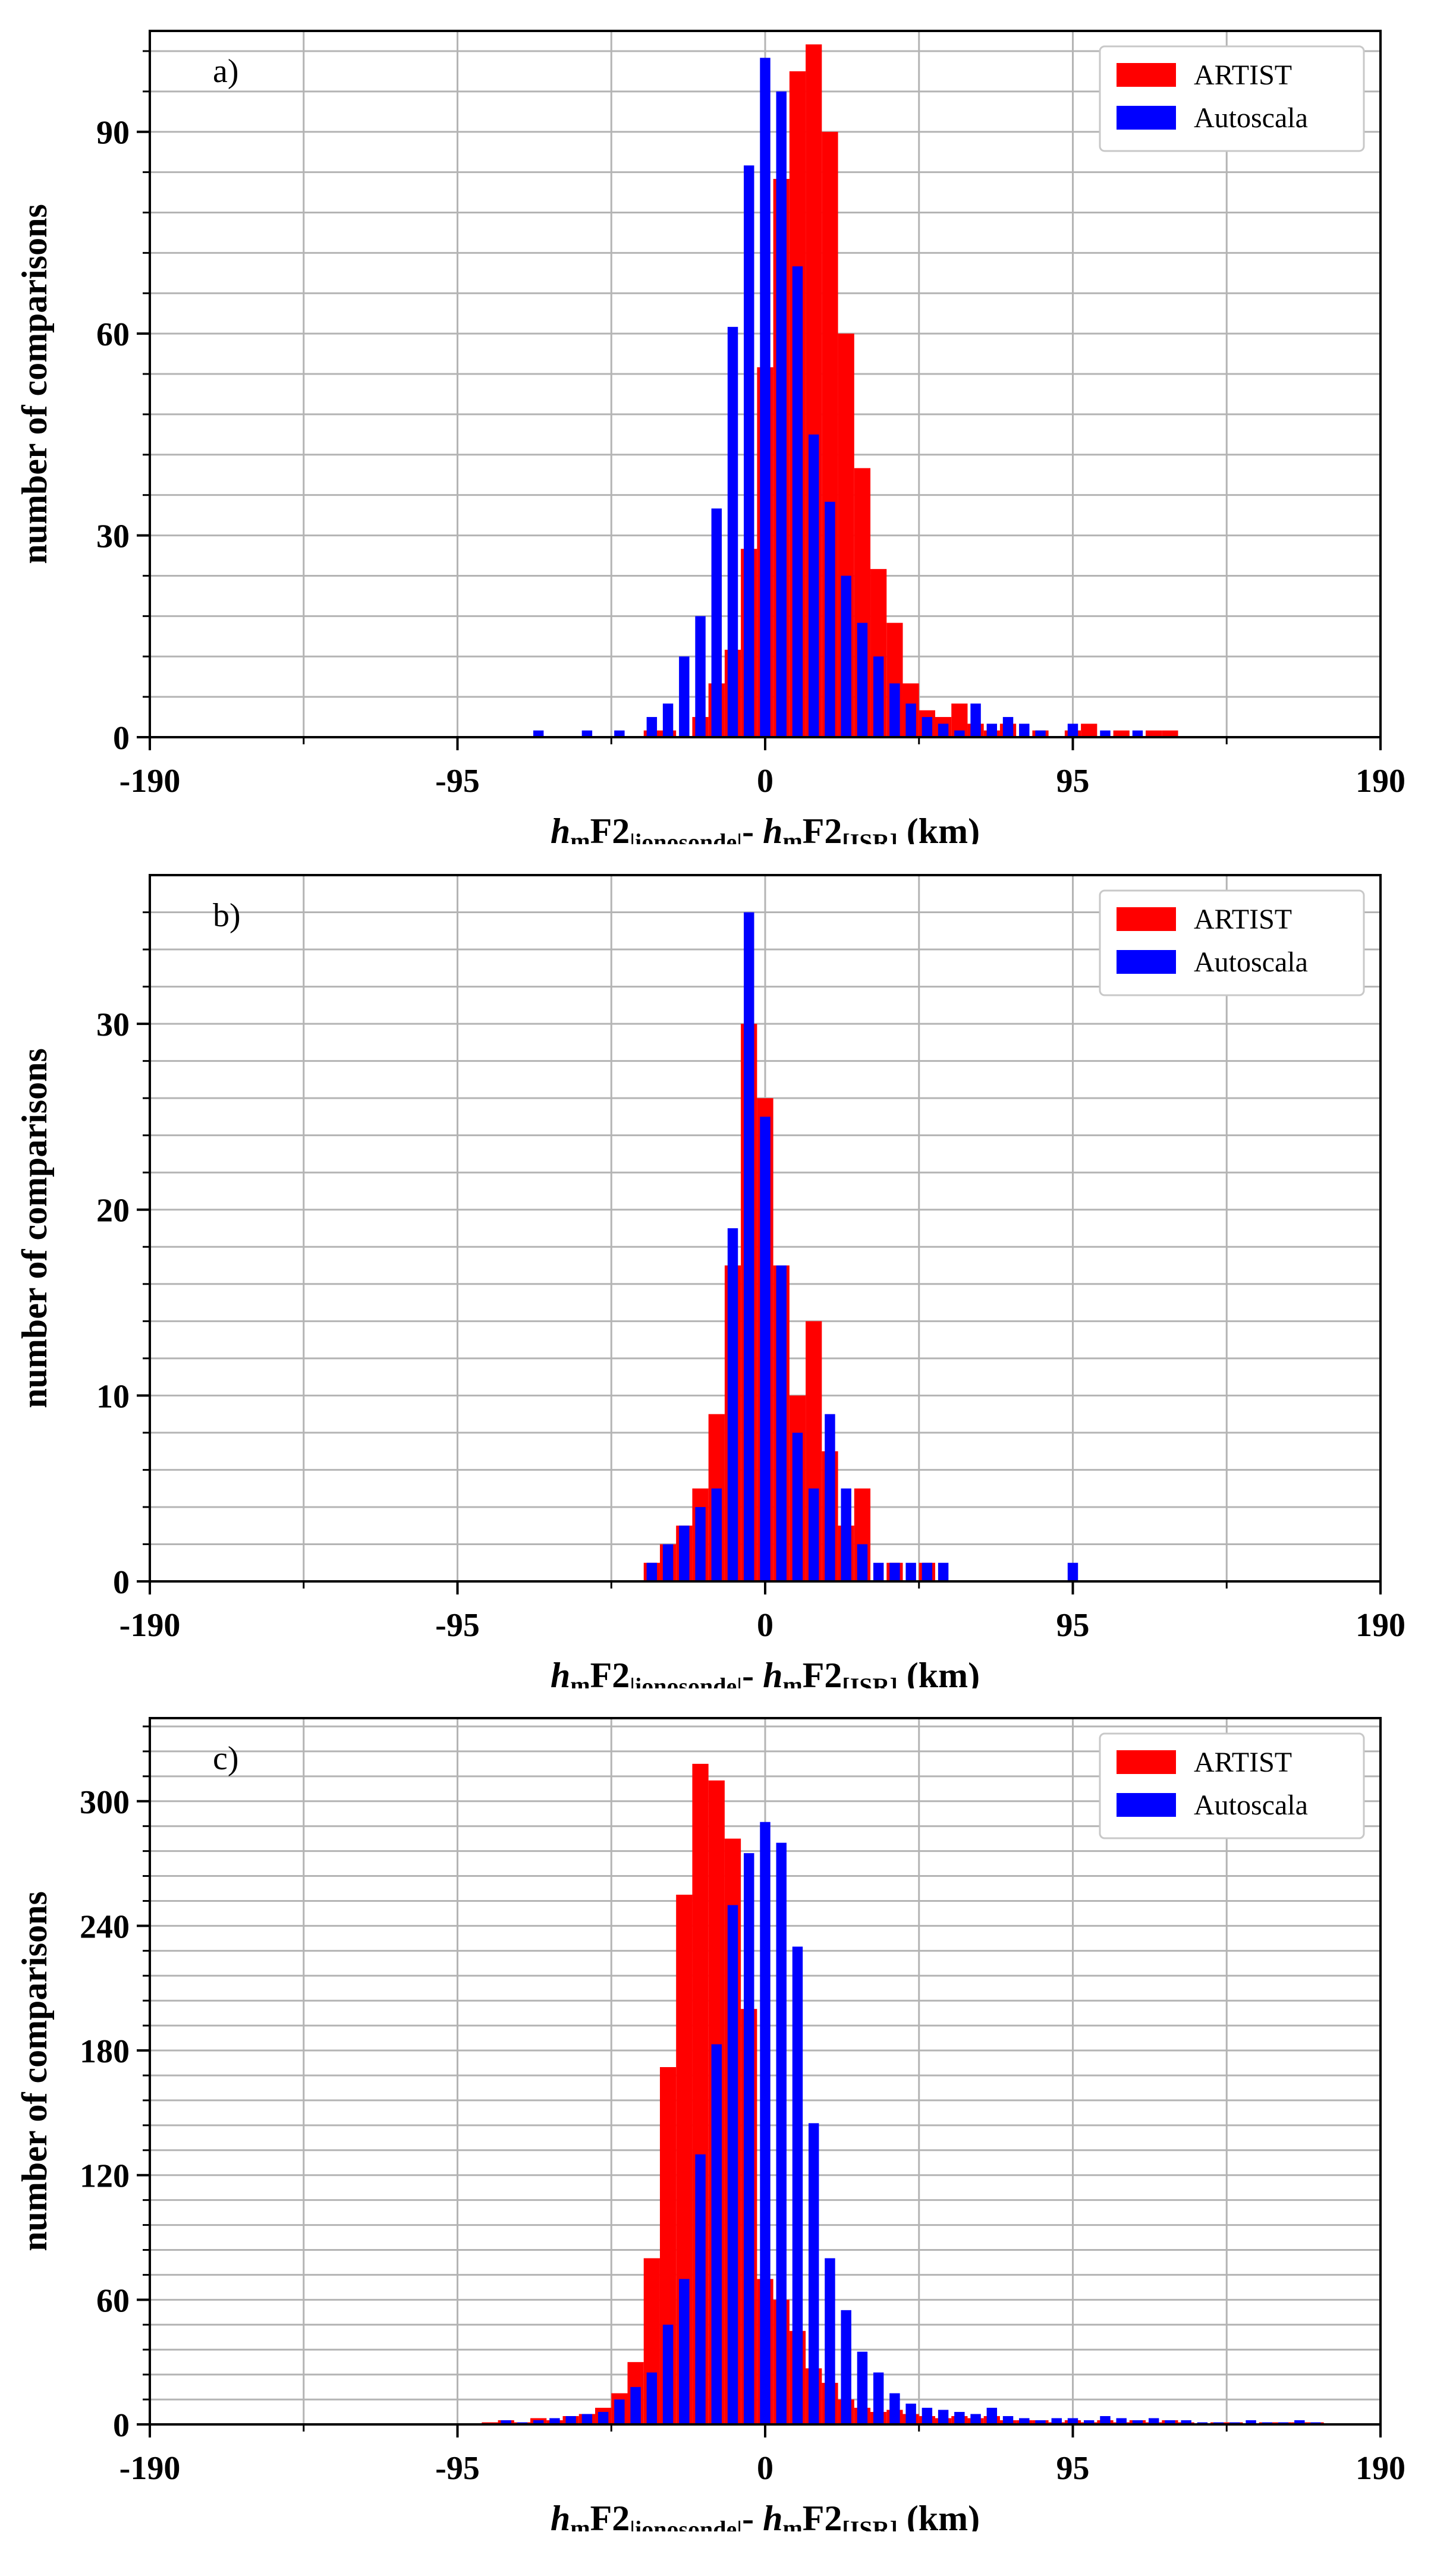 This screenshot has height=2576, width=1434. Describe the element at coordinates (105, 1926) in the screenshot. I see `y-tick-label: 240` at that location.